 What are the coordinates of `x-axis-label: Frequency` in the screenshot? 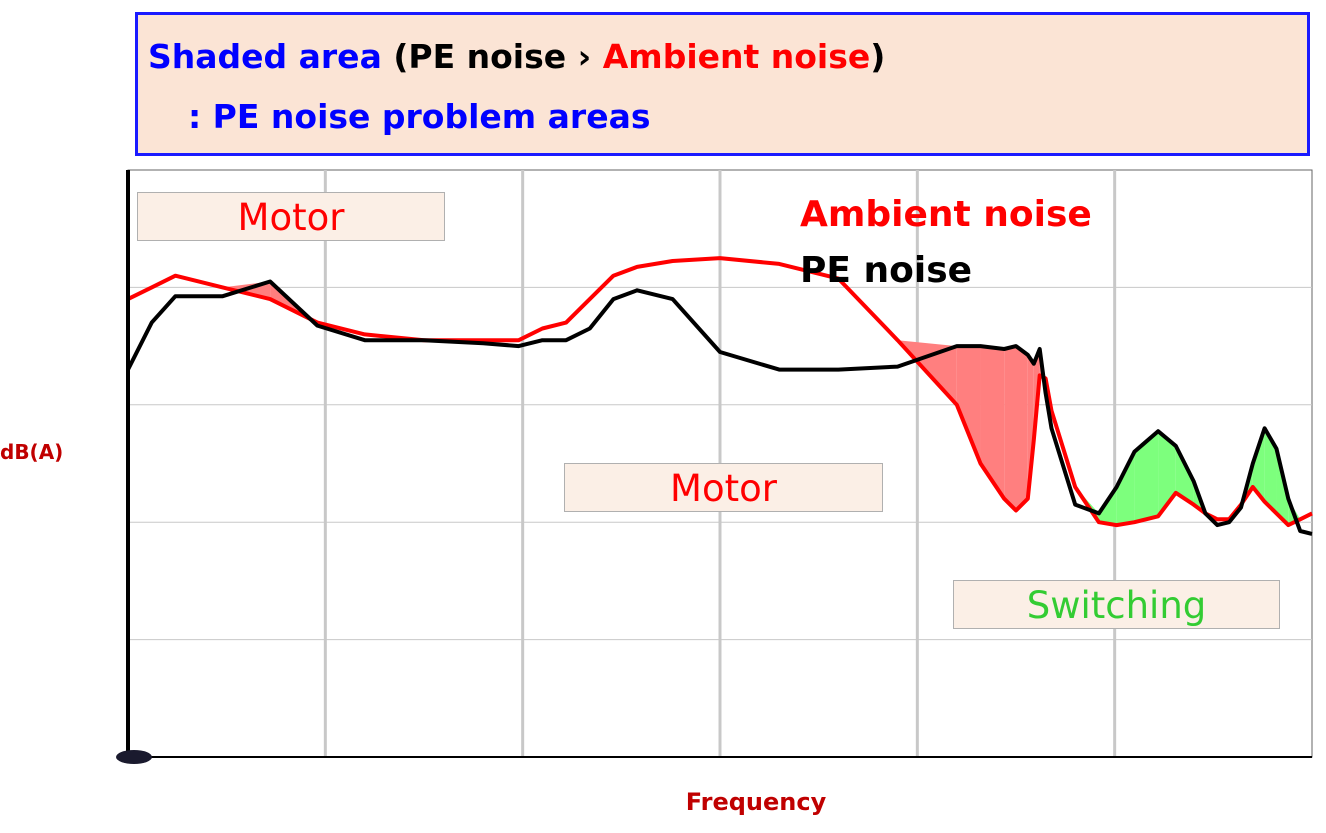 It's located at (756, 802).